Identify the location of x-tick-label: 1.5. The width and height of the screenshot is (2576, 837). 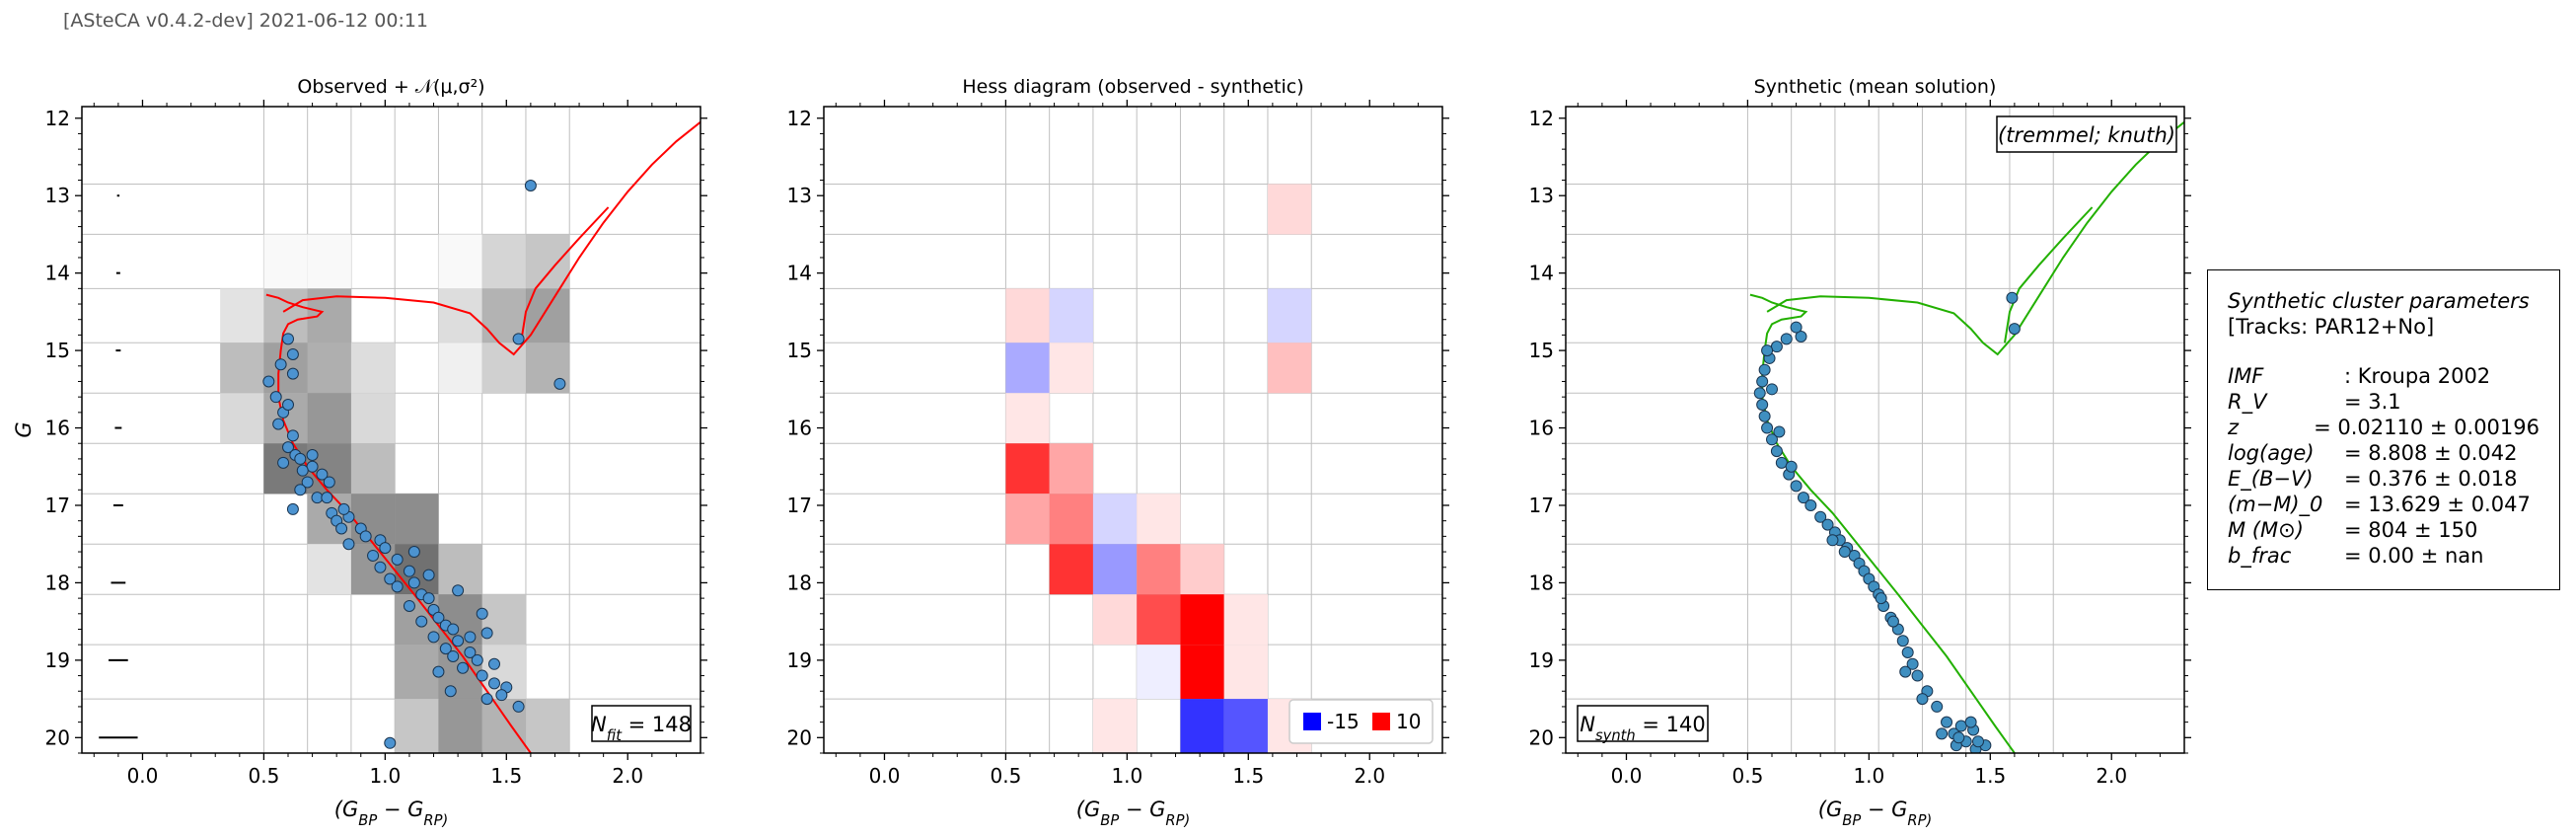
(506, 776).